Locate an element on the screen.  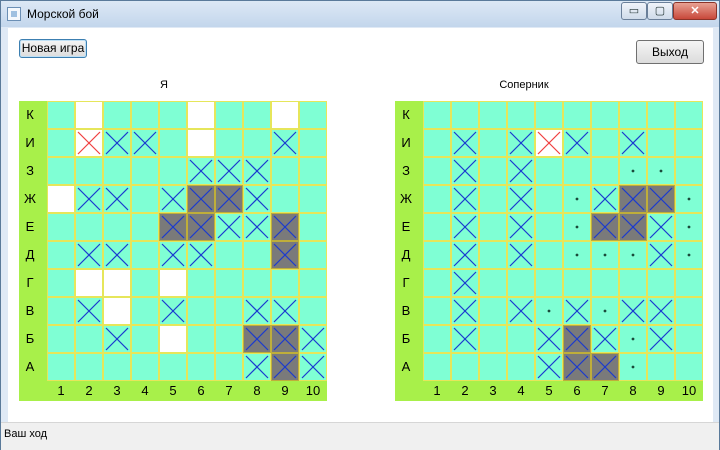
maximize-button: ▢ is located at coordinates (660, 11).